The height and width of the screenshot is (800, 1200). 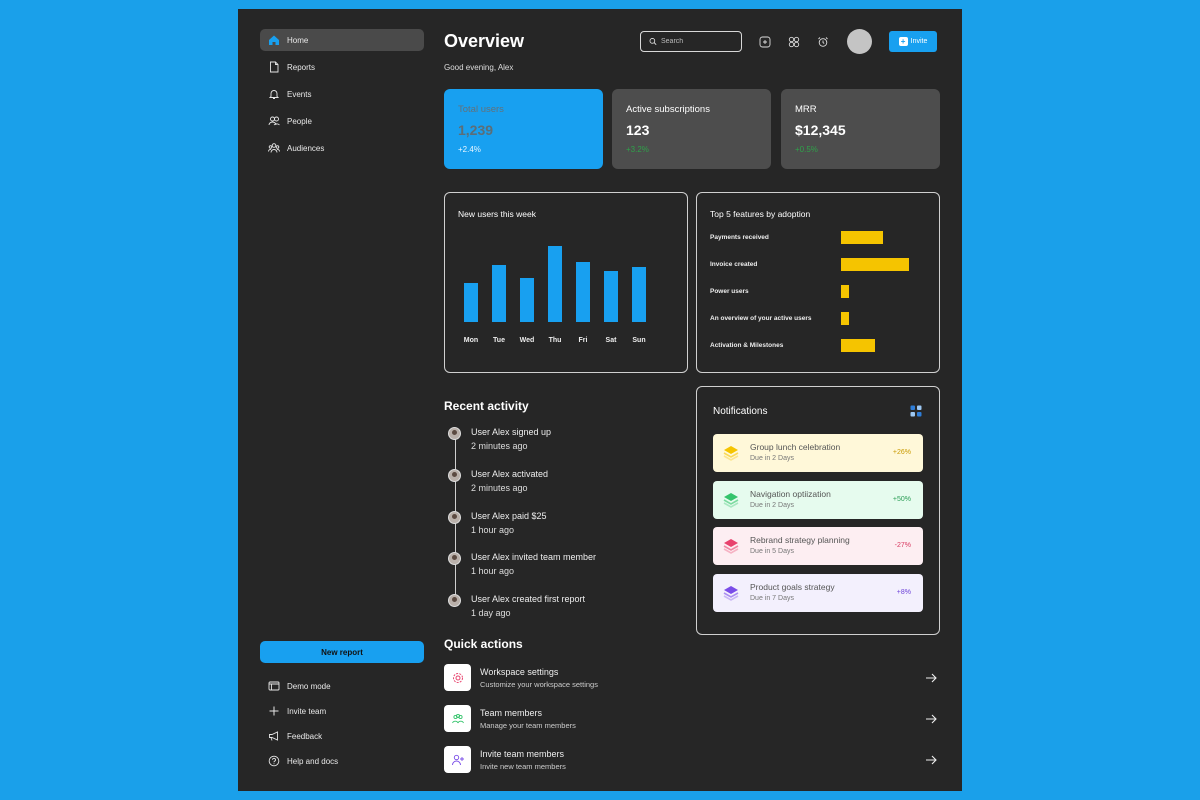 What do you see at coordinates (342, 736) in the screenshot?
I see `sidebar-item-feedback: Feedback` at bounding box center [342, 736].